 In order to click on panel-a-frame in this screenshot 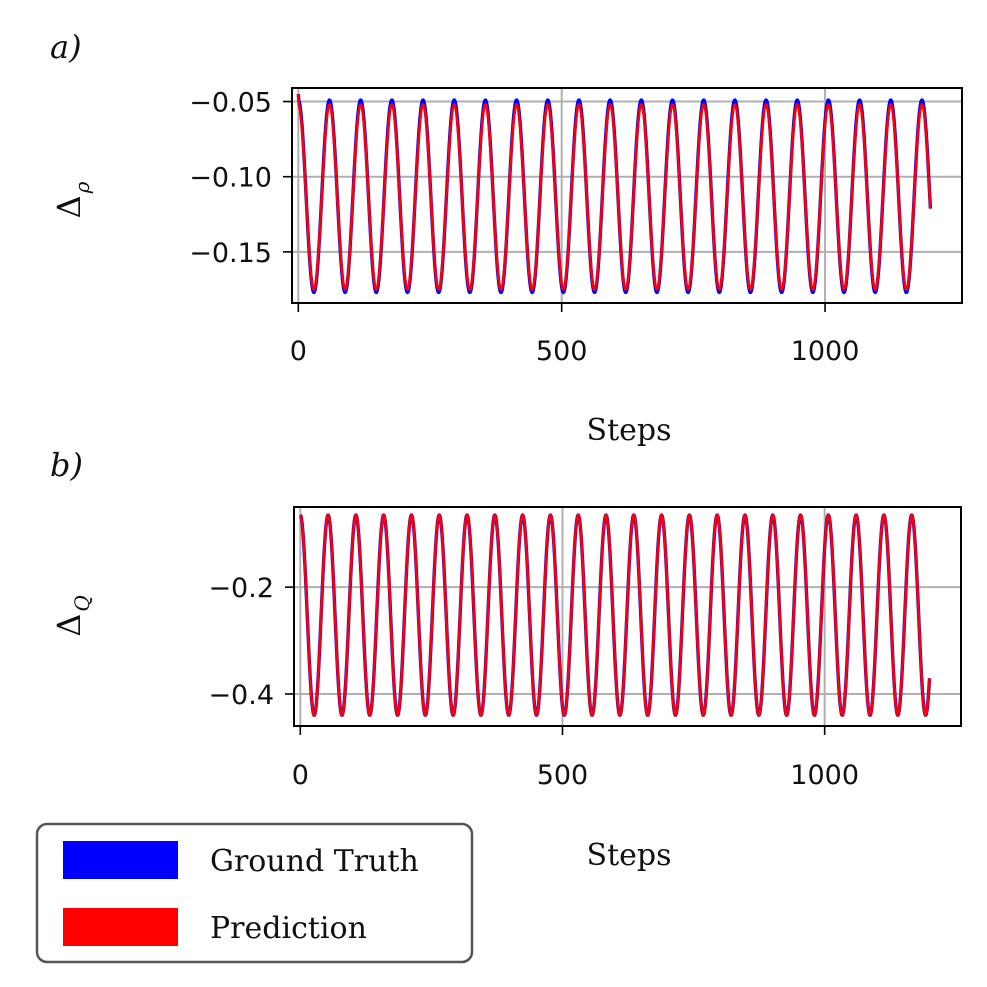, I will do `click(627, 195)`.